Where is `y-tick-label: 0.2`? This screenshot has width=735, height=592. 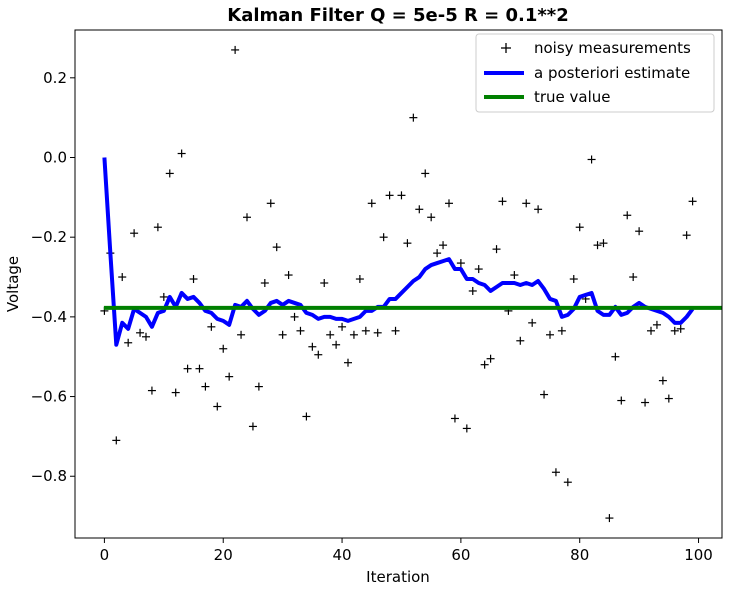
y-tick-label: 0.2 is located at coordinates (55, 78).